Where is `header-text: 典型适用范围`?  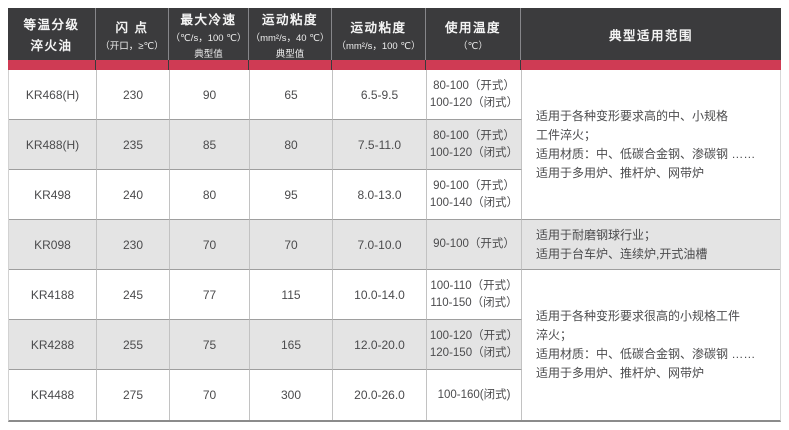 header-text: 典型适用范围 is located at coordinates (650, 35).